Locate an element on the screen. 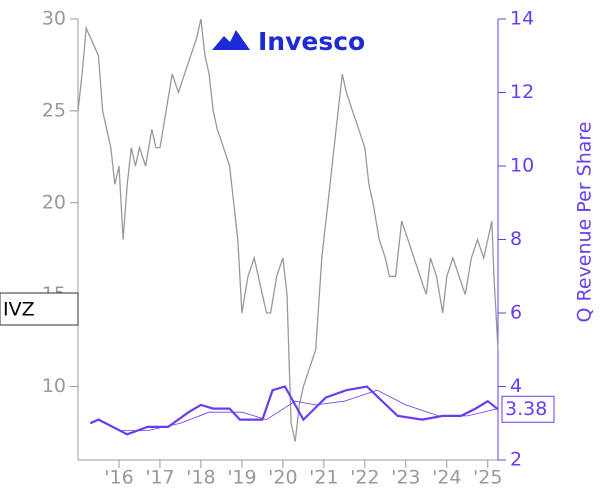 Image resolution: width=600 pixels, height=504 pixels. y2-tick-label: 12 is located at coordinates (522, 92).